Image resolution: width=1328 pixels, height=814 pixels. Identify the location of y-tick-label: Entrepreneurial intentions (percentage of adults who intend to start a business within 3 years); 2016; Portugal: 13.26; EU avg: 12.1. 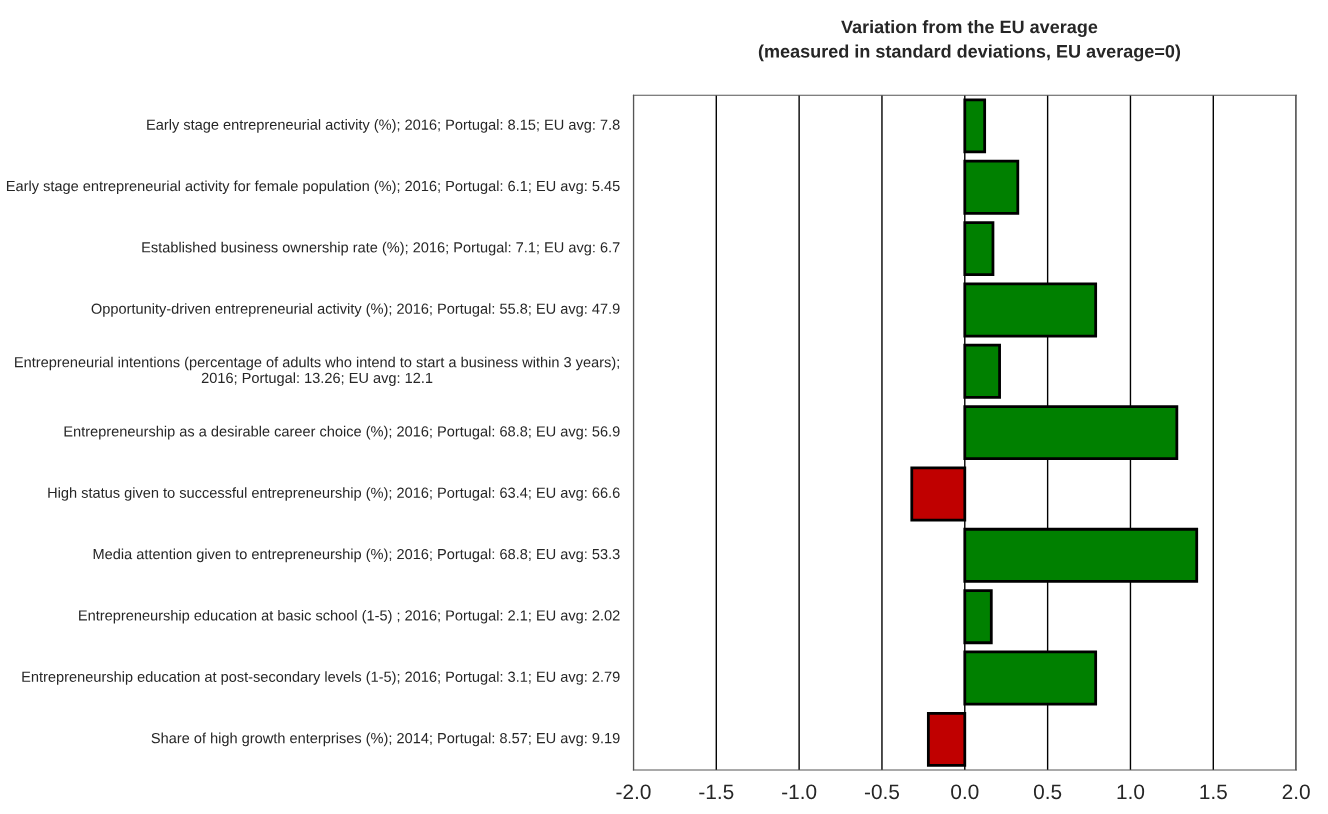
(317, 371).